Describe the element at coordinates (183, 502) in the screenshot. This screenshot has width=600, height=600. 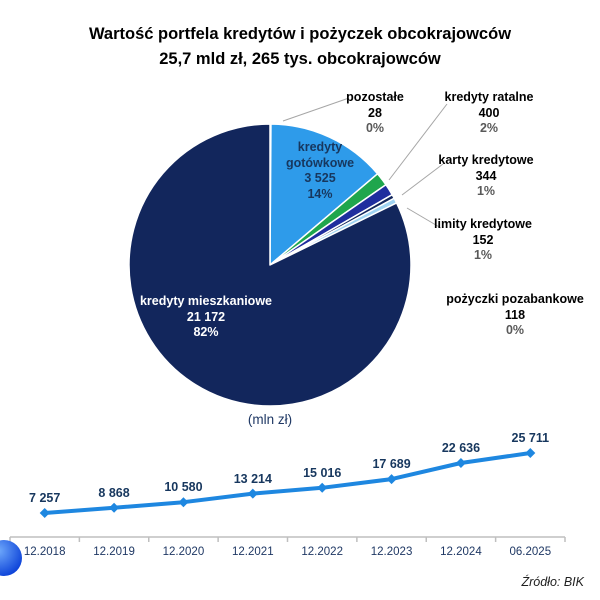
I see `line-marker-12.2020` at that location.